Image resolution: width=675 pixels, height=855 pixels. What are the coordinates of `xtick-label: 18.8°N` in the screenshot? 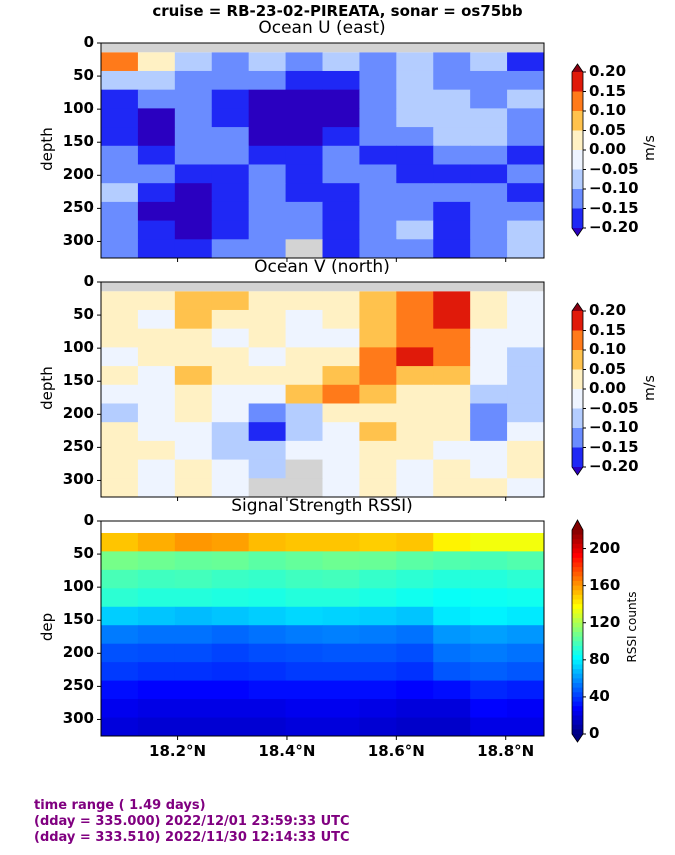 It's located at (506, 751).